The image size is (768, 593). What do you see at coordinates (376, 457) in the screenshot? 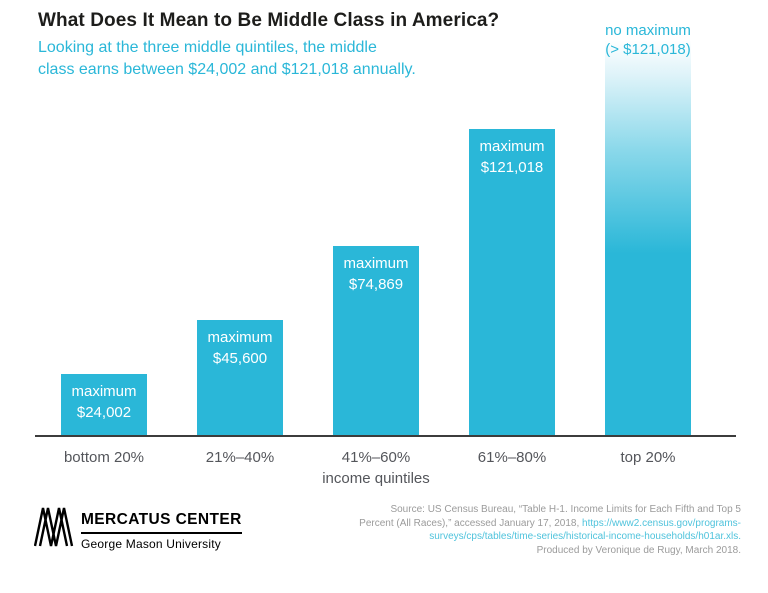
I see `x-tick-label: 41%–60%` at bounding box center [376, 457].